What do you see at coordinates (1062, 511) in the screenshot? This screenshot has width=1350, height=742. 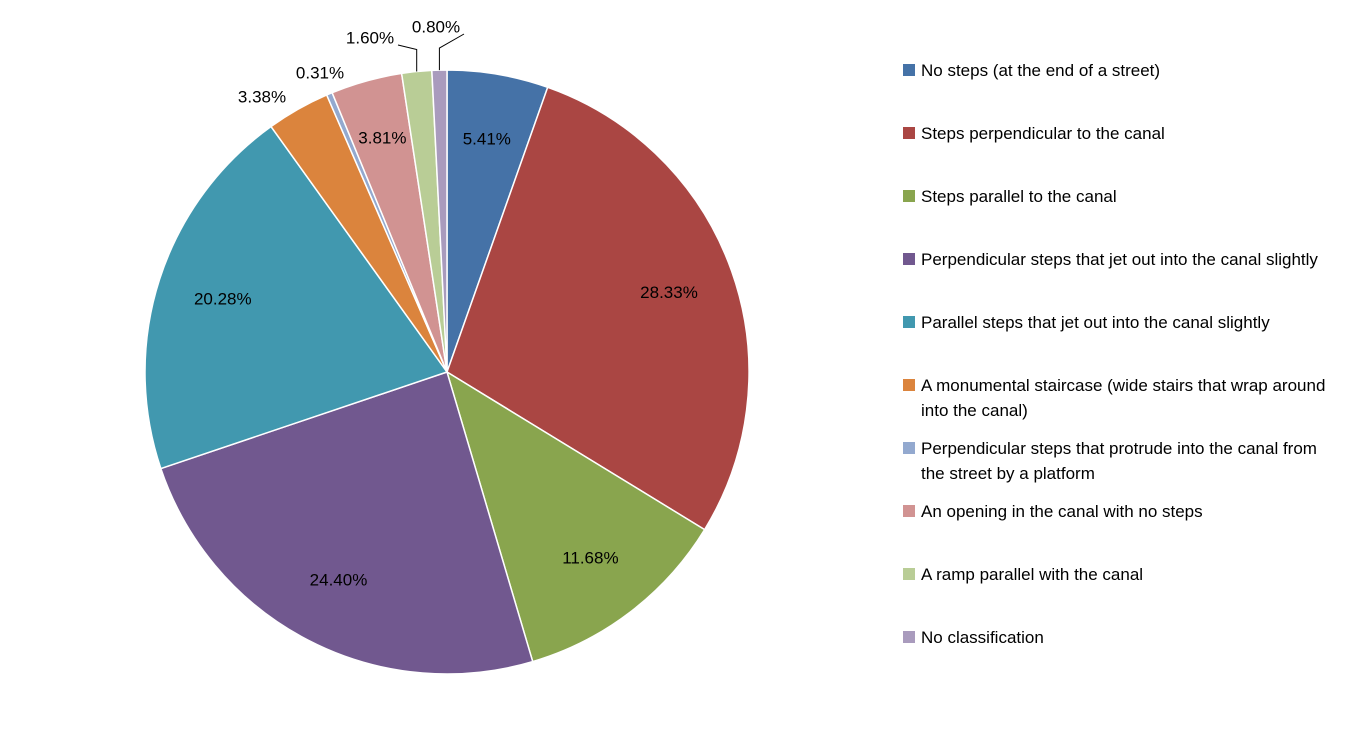 I see `legend-label: An opening in the canal with no steps` at bounding box center [1062, 511].